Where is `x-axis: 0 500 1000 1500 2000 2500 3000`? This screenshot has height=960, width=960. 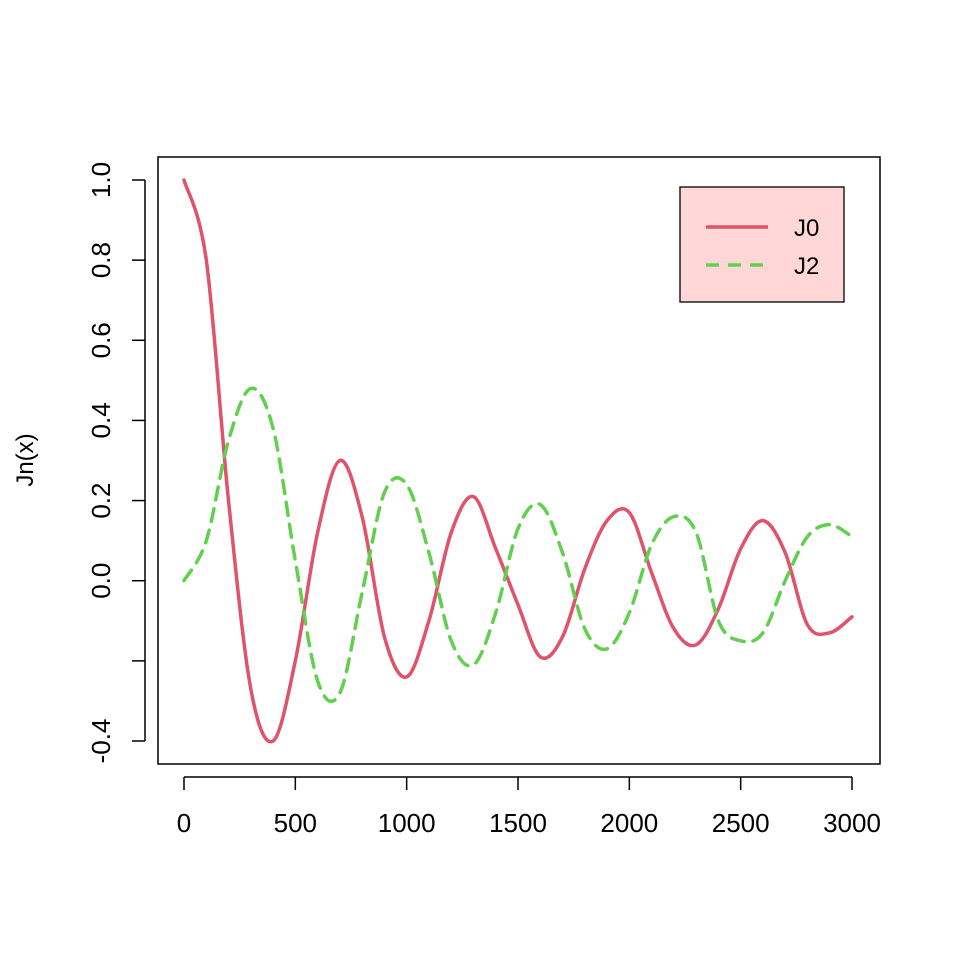 x-axis: 0 500 1000 1500 2000 2500 3000 is located at coordinates (529, 807).